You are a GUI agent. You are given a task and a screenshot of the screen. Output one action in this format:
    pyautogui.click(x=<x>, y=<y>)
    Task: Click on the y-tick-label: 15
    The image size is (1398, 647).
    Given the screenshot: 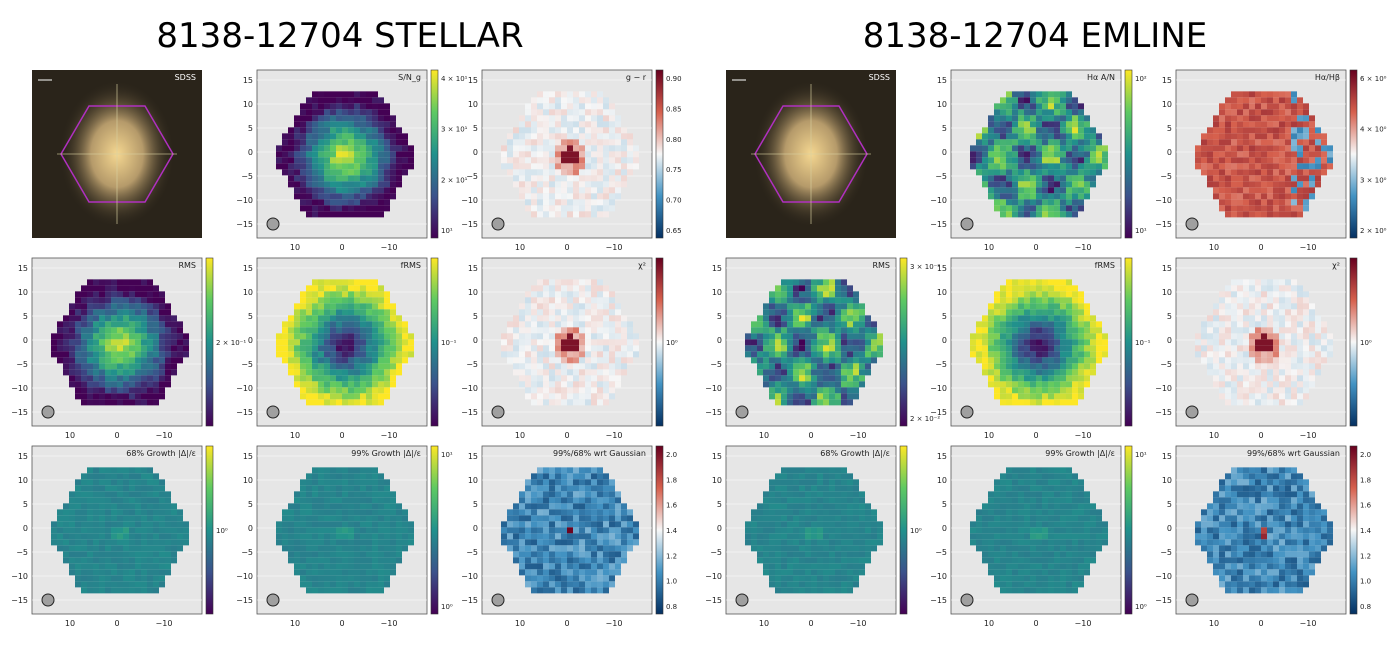 What is the action you would take?
    pyautogui.click(x=942, y=80)
    